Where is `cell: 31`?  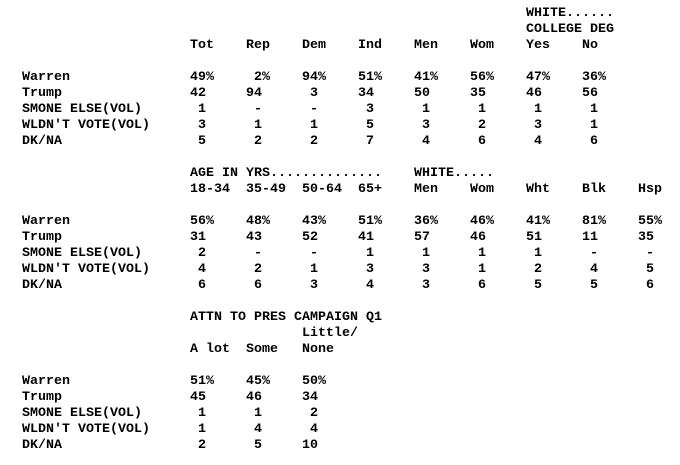 cell: 31 is located at coordinates (198, 237).